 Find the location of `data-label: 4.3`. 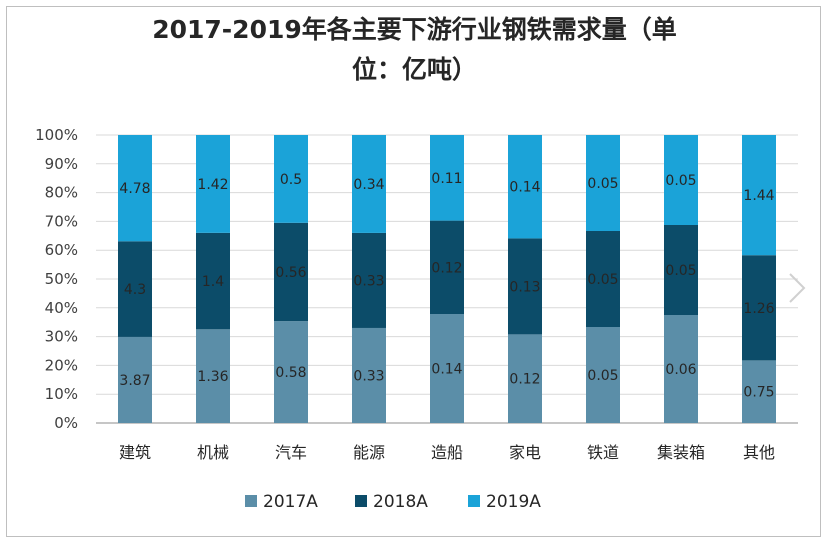

data-label: 4.3 is located at coordinates (135, 290).